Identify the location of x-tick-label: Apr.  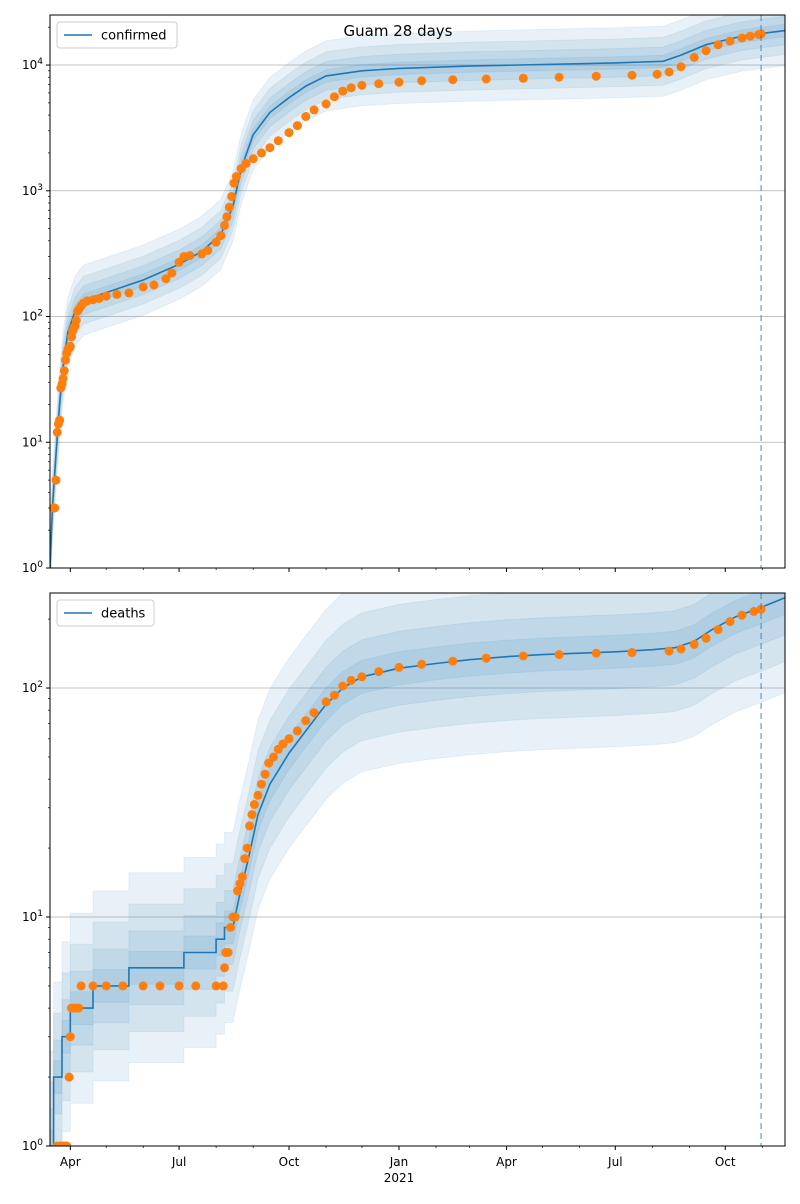
(70, 1162).